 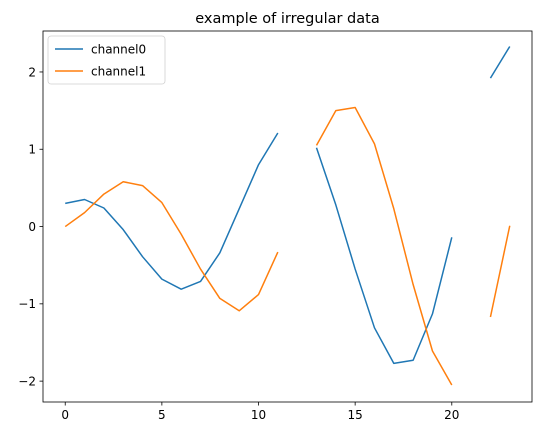 I want to click on y-axis: −2 −1 0 1 2, so click(x=30, y=226).